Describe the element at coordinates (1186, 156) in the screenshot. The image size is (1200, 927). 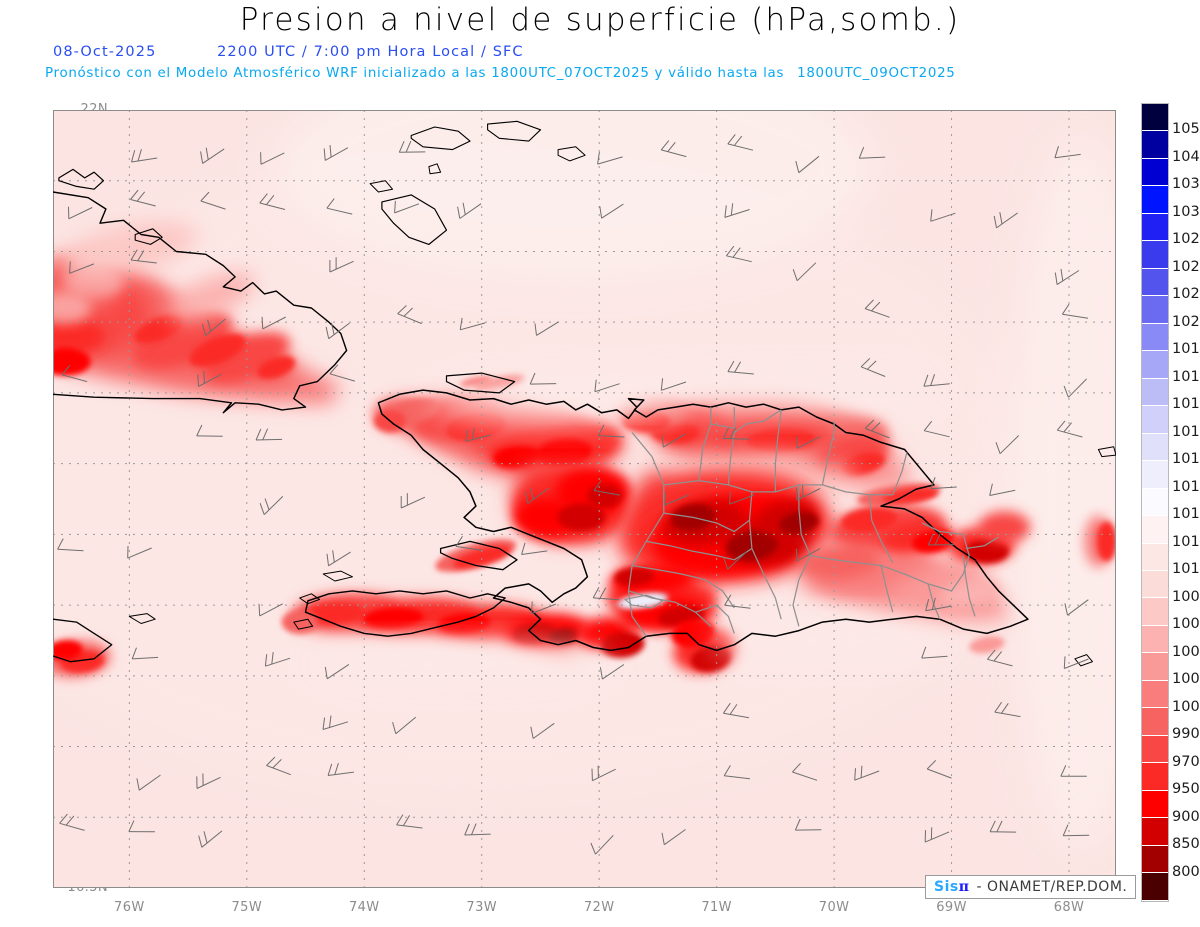
I see `colorbar-tick-label: 1040` at that location.